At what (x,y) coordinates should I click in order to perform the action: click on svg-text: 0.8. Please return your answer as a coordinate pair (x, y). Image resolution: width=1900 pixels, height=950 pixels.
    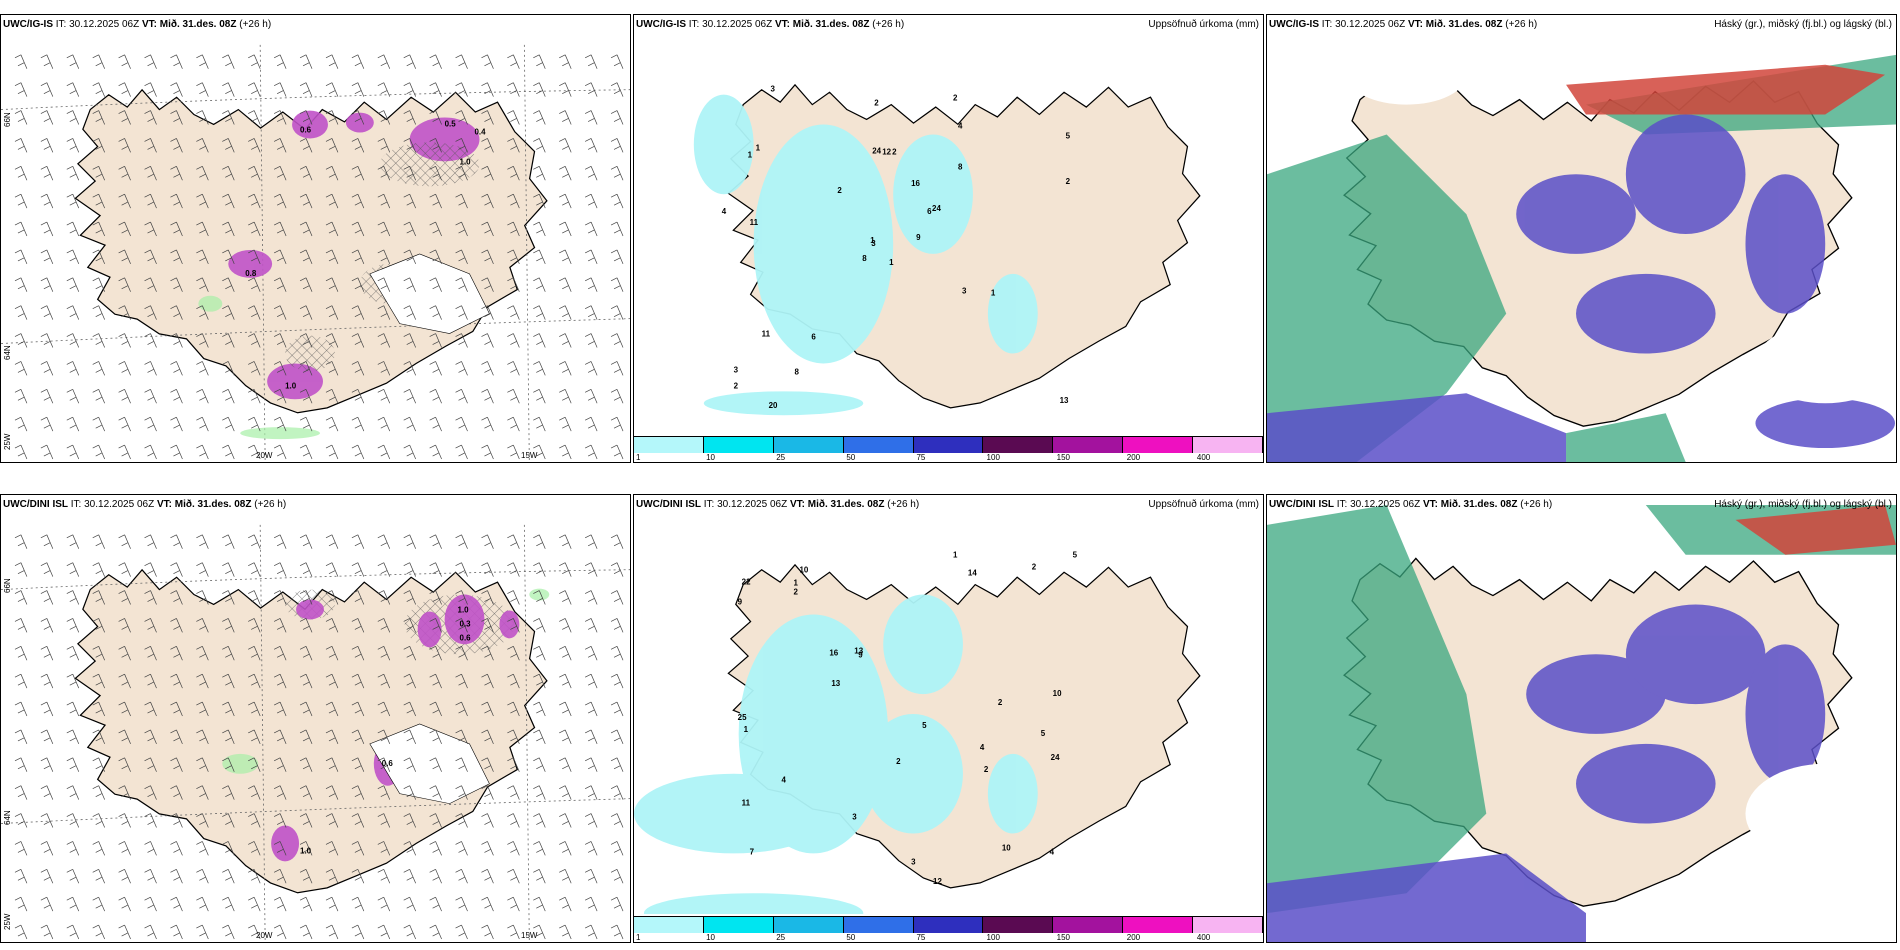
    Looking at the image, I should click on (251, 273).